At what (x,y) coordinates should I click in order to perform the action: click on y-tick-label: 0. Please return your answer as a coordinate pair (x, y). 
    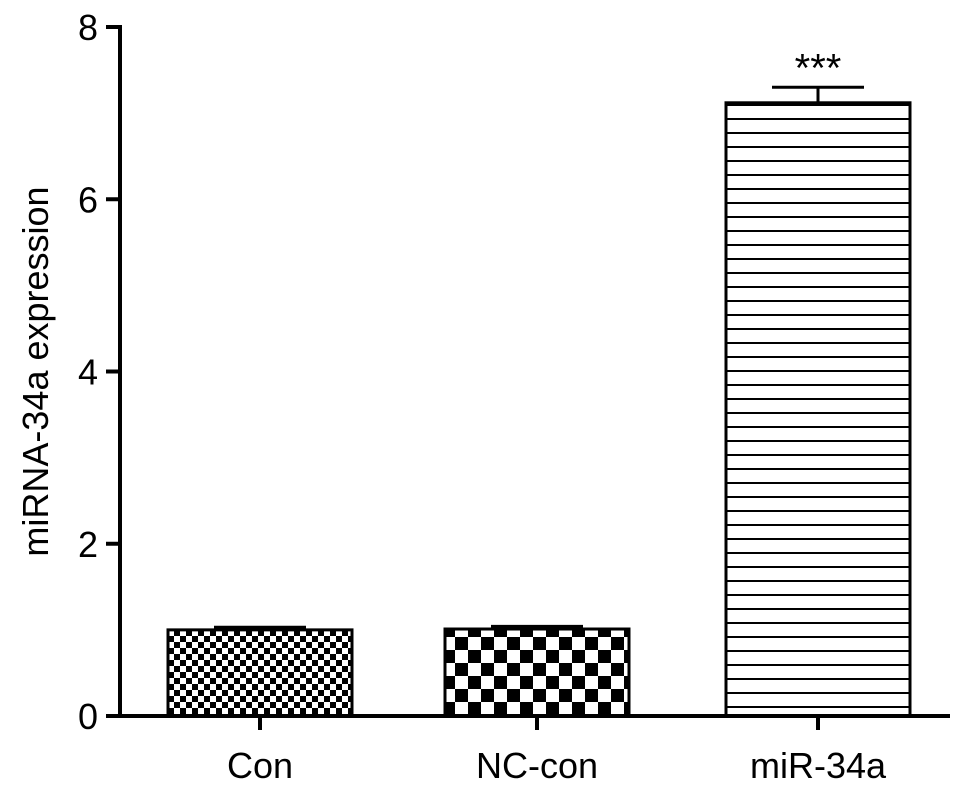
    Looking at the image, I should click on (88, 716).